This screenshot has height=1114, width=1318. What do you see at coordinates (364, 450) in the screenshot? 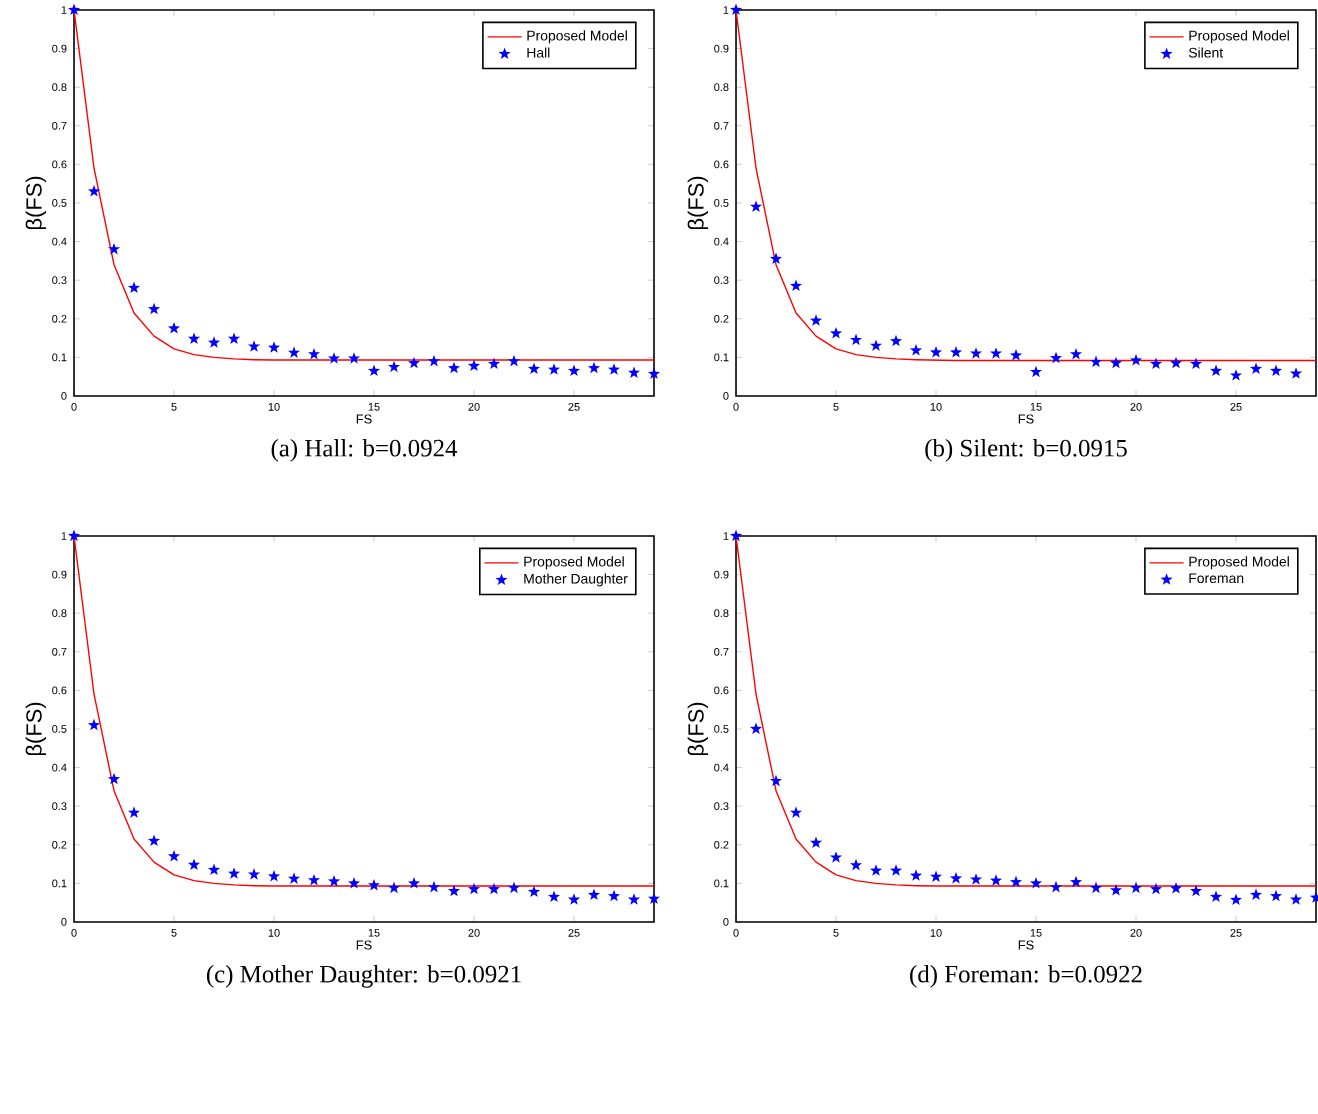
I see `text: (a) Hall: b=0.0924` at bounding box center [364, 450].